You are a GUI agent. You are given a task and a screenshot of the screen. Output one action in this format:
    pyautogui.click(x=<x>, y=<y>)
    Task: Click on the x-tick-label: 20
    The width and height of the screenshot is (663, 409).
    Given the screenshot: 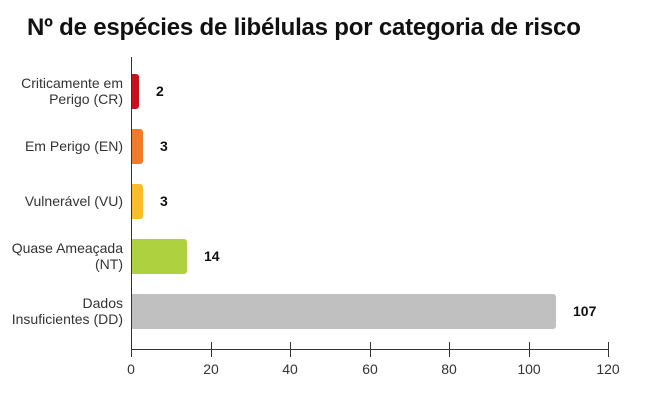 What is the action you would take?
    pyautogui.click(x=211, y=369)
    